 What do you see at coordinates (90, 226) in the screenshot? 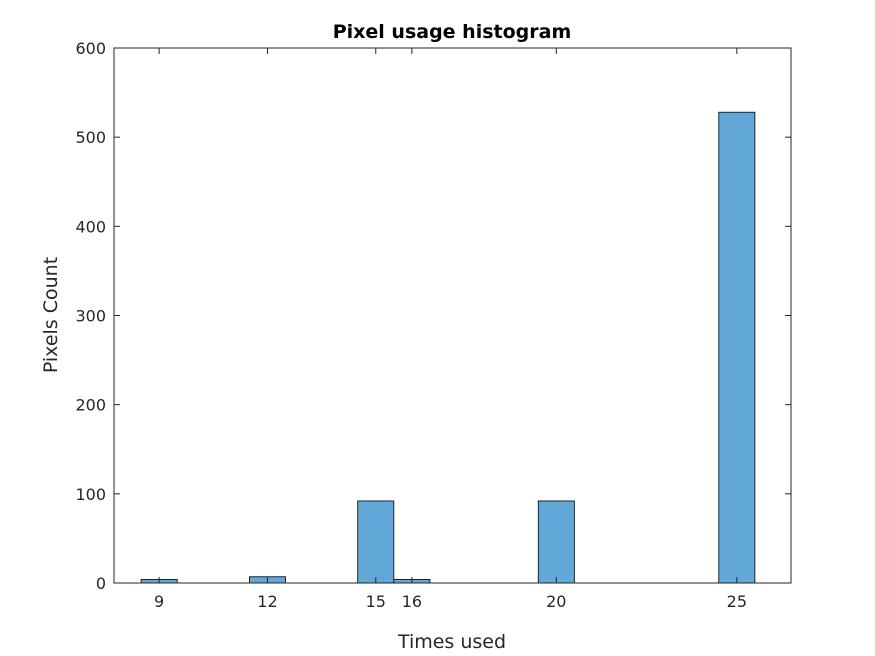
I see `y-tick-label: 400` at bounding box center [90, 226].